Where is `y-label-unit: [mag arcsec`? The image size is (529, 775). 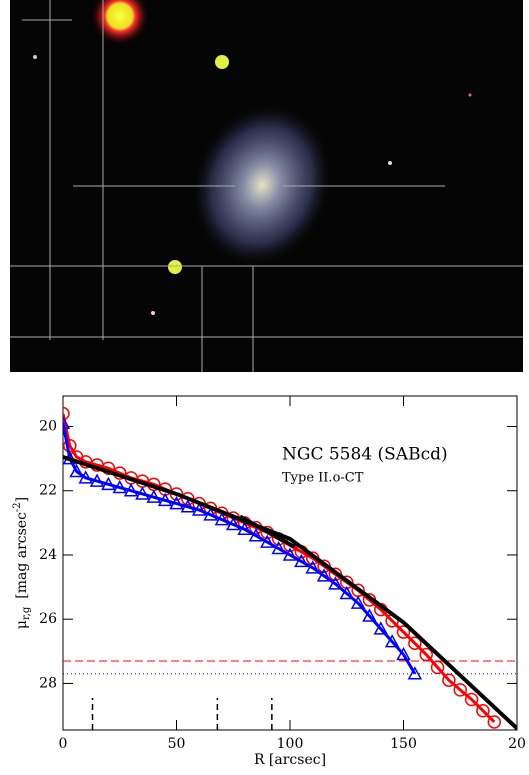 y-label-unit: [mag arcsec is located at coordinates (22, 555).